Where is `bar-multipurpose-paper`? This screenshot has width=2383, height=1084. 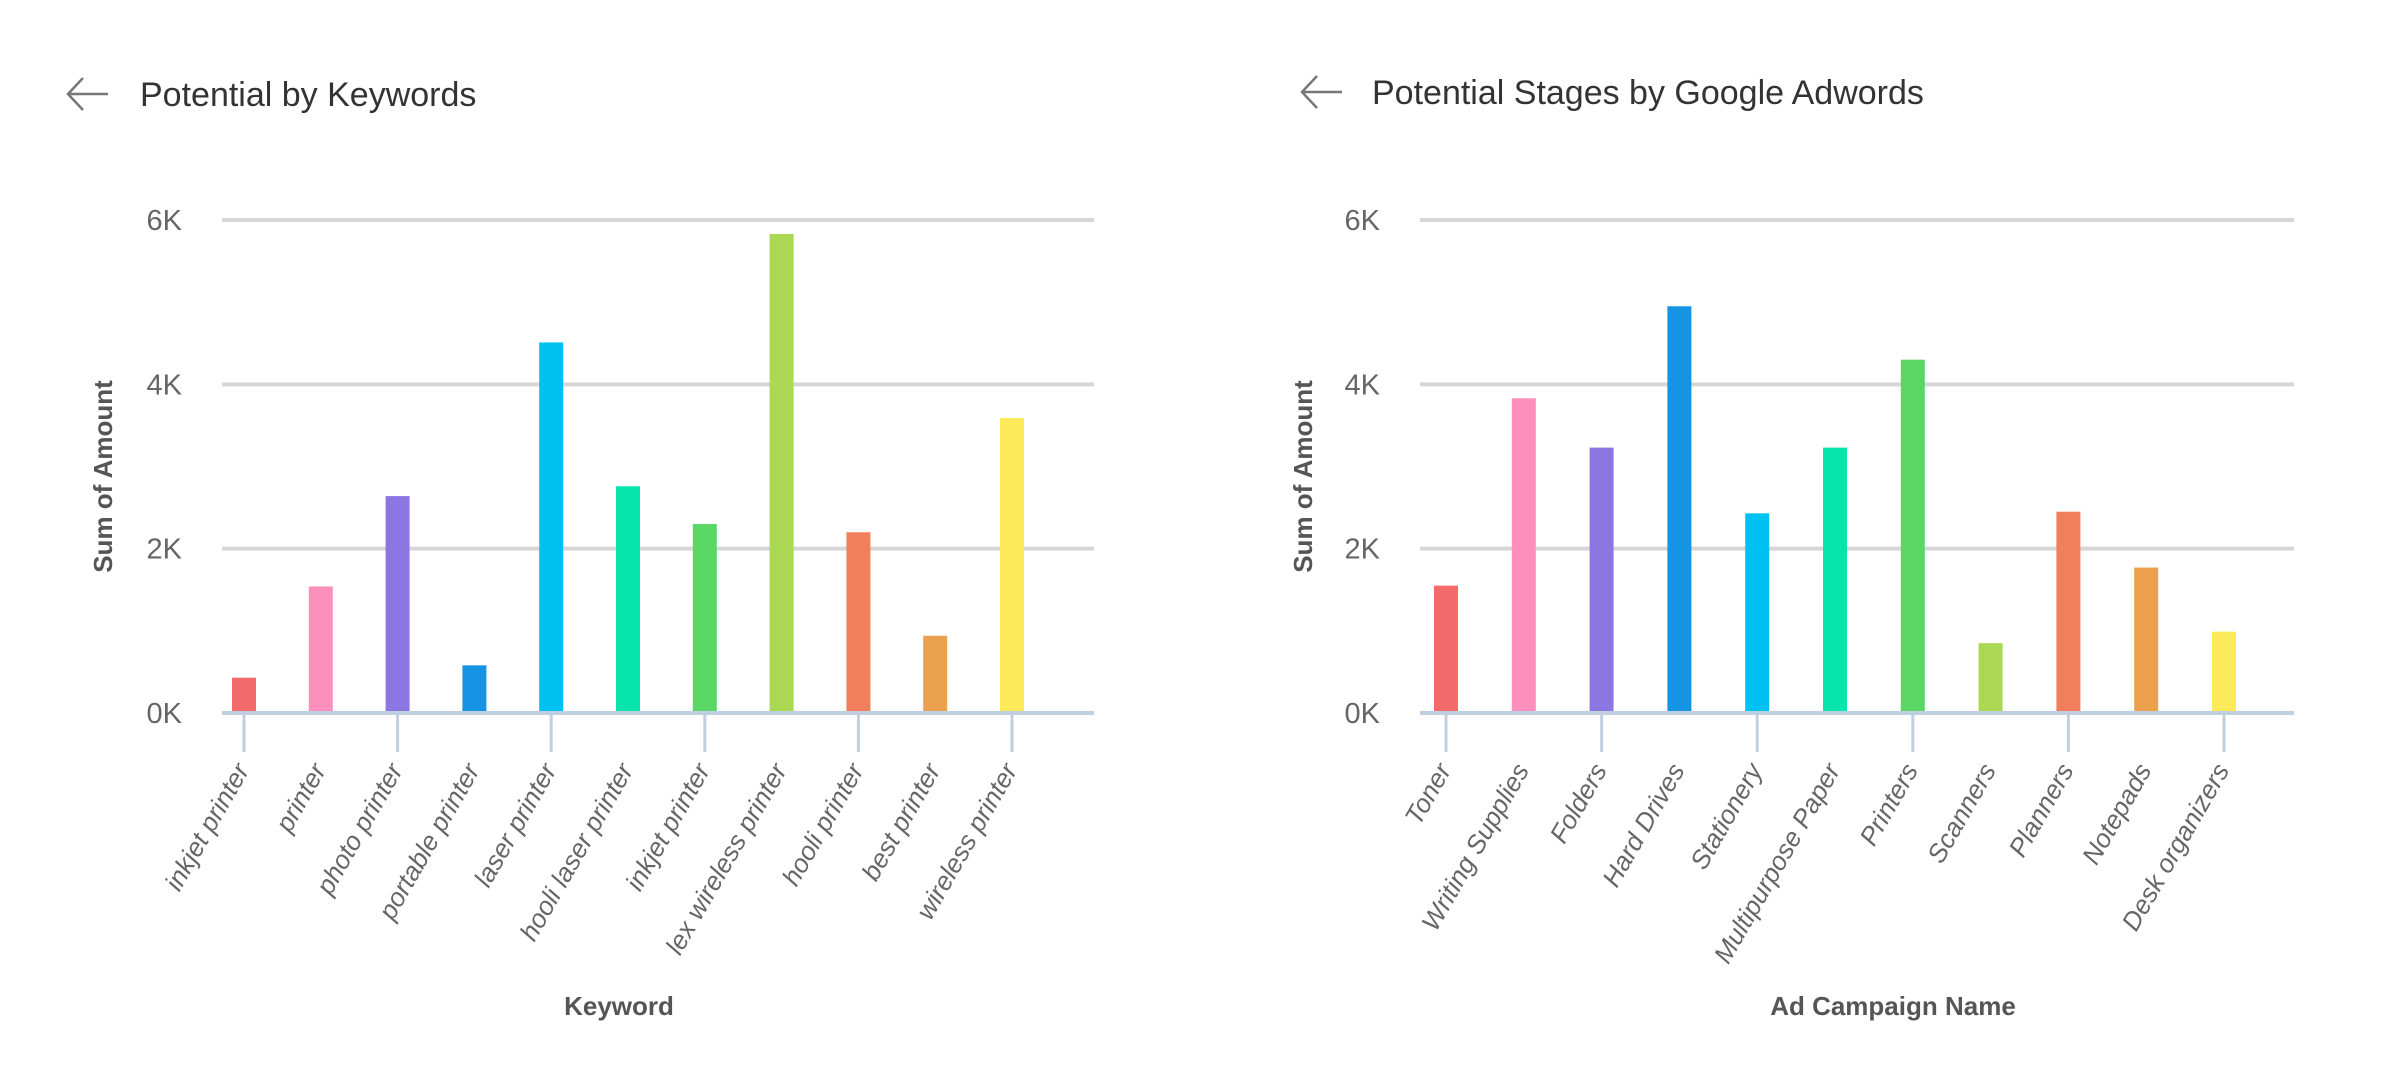
bar-multipurpose-paper is located at coordinates (1835, 580).